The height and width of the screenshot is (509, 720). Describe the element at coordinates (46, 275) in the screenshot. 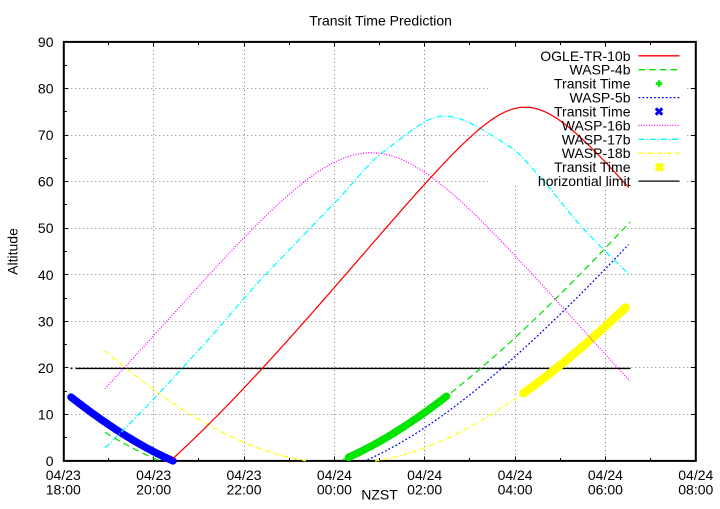

I see `svg-text: 40` at that location.